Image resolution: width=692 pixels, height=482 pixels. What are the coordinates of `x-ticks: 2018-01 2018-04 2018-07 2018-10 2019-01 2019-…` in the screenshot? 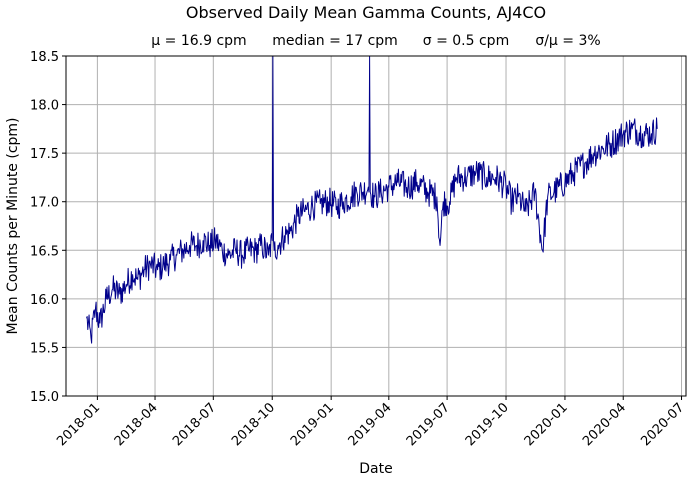 It's located at (370, 422).